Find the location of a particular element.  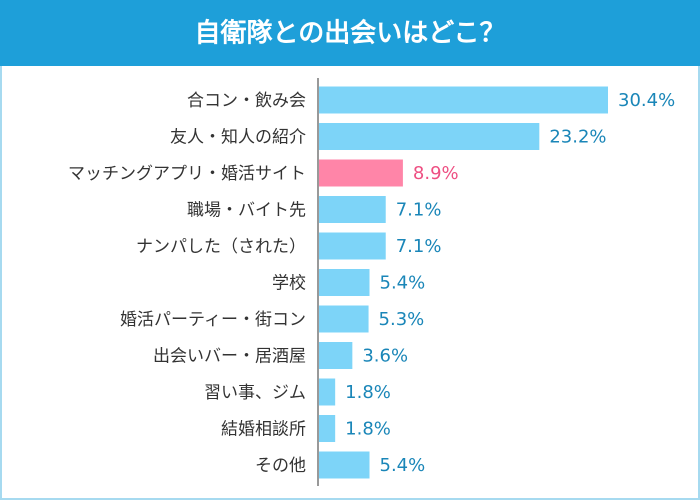

value-label: 30.4% is located at coordinates (646, 100).